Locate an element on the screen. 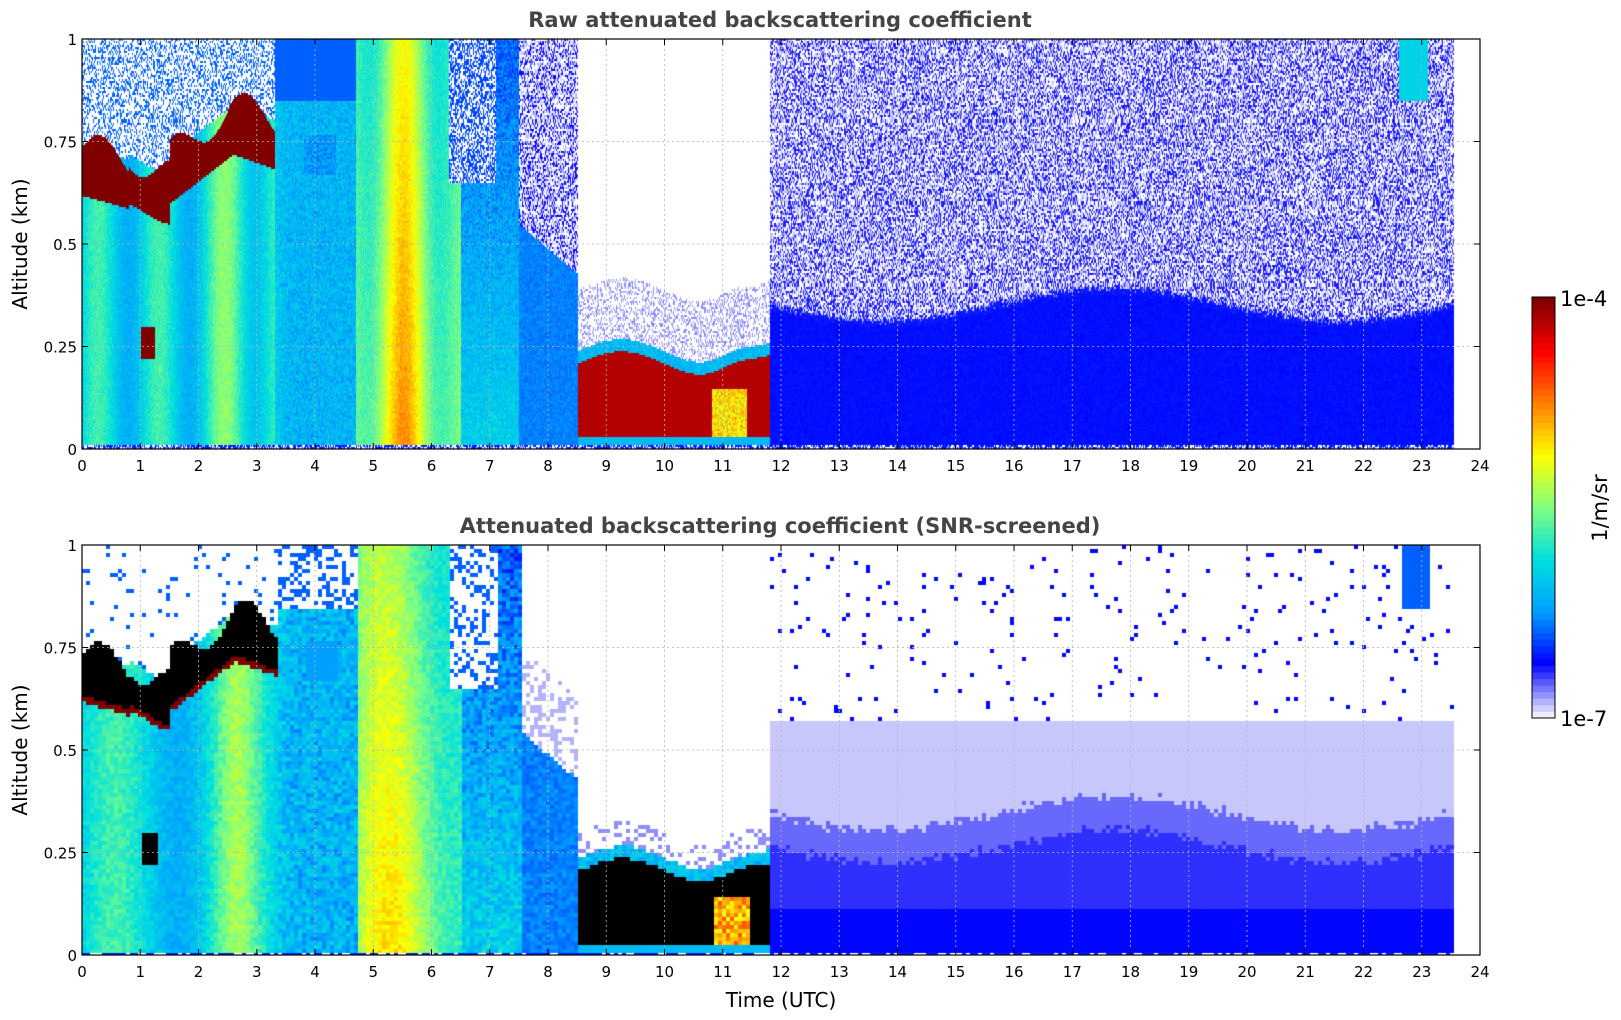  colorbar-min-label: 1e-7 is located at coordinates (1583, 719).